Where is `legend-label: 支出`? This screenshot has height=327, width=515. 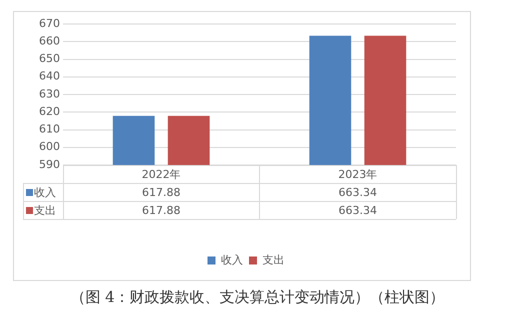
legend-label: 支出 is located at coordinates (273, 259).